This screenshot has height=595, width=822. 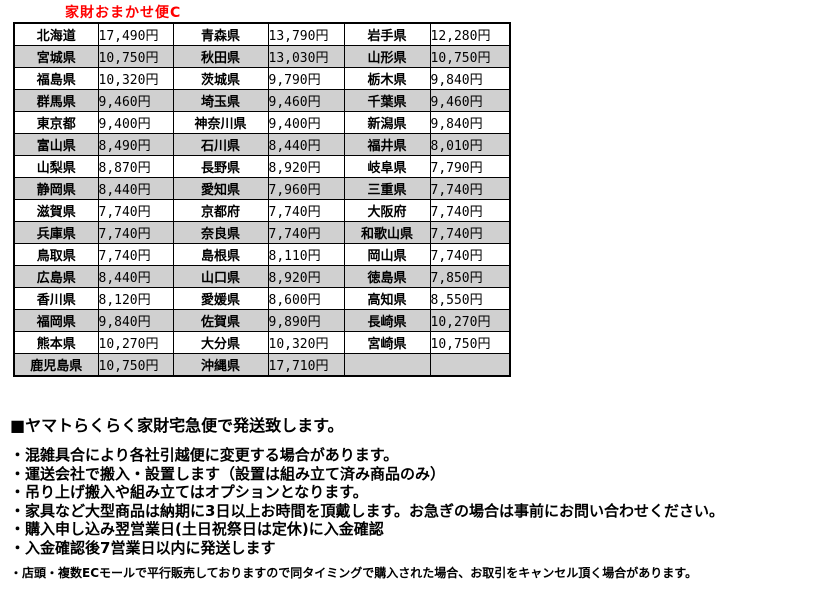 I want to click on prefecture-cell: 青森県, so click(x=220, y=34).